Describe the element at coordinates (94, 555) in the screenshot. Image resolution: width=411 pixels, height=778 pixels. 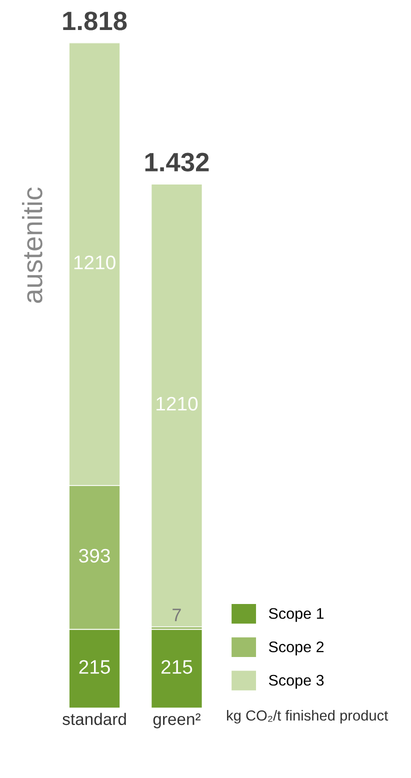
I see `data-label: 393` at that location.